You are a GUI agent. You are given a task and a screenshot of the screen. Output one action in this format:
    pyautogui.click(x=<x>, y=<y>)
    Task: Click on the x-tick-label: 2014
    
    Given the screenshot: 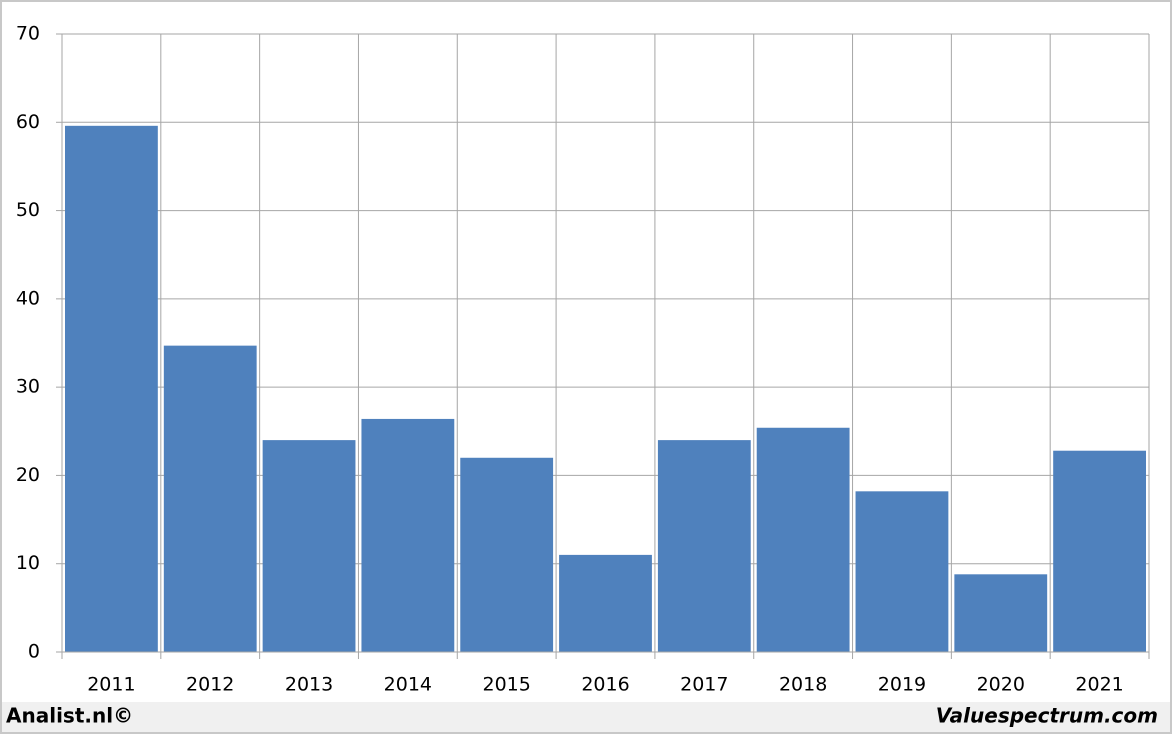 What is the action you would take?
    pyautogui.click(x=408, y=685)
    